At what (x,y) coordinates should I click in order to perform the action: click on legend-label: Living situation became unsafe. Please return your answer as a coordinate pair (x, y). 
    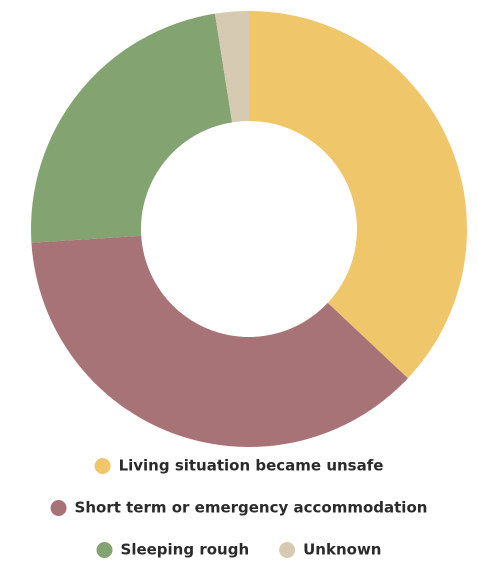
    Looking at the image, I should click on (251, 466).